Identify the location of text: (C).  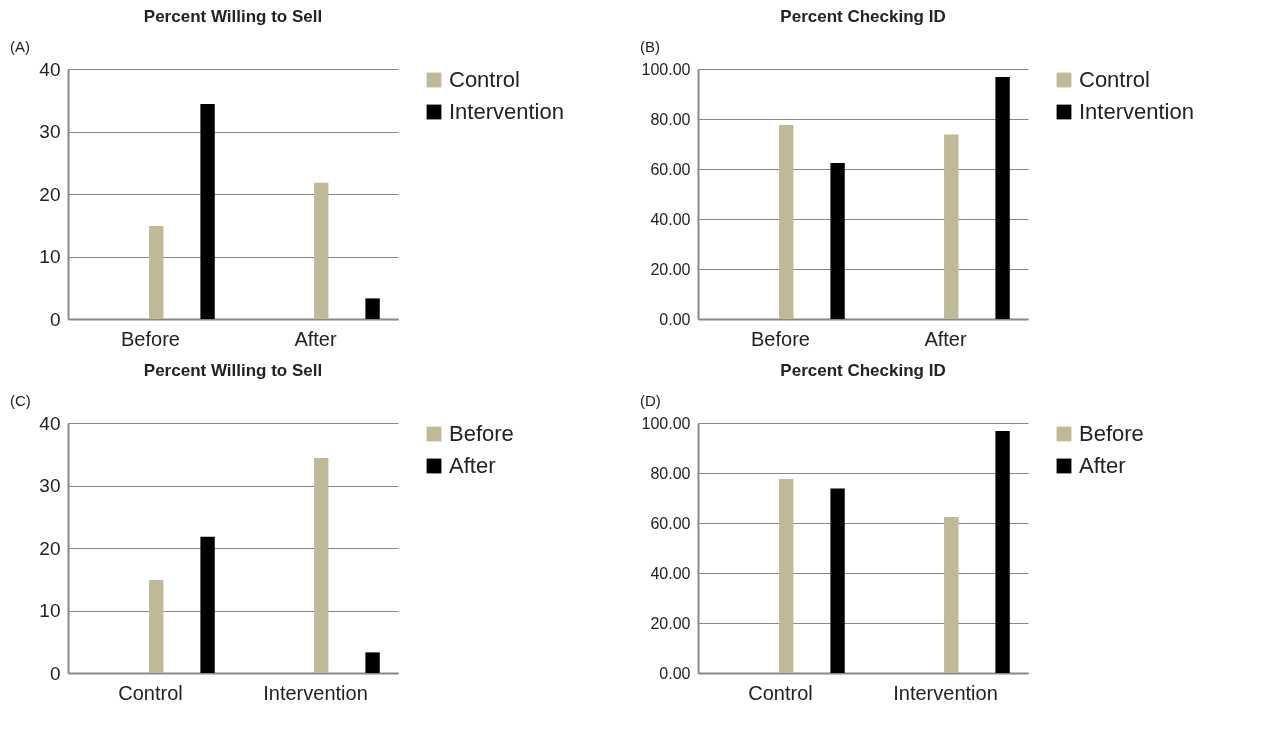
(20, 400).